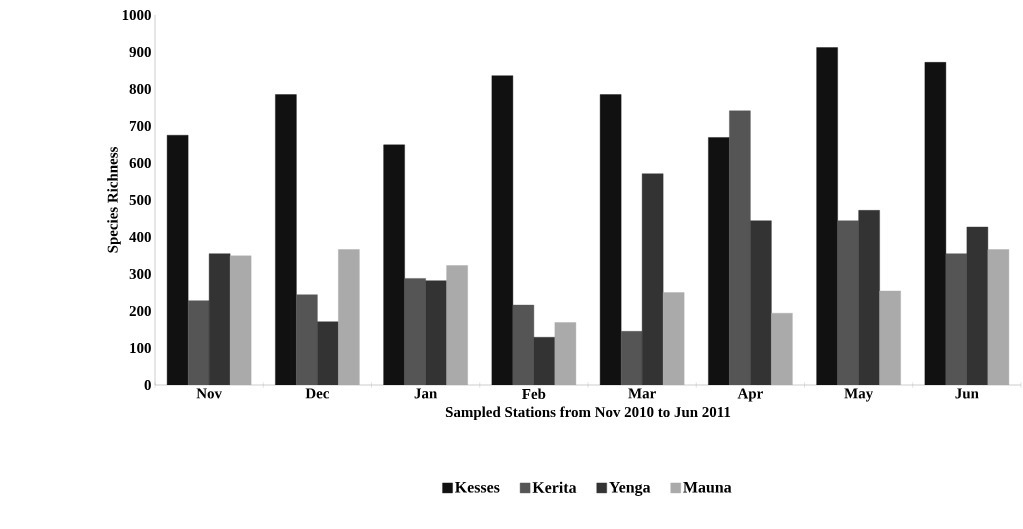 This screenshot has height=529, width=1023. What do you see at coordinates (477, 487) in the screenshot?
I see `legend-label: Kesses` at bounding box center [477, 487].